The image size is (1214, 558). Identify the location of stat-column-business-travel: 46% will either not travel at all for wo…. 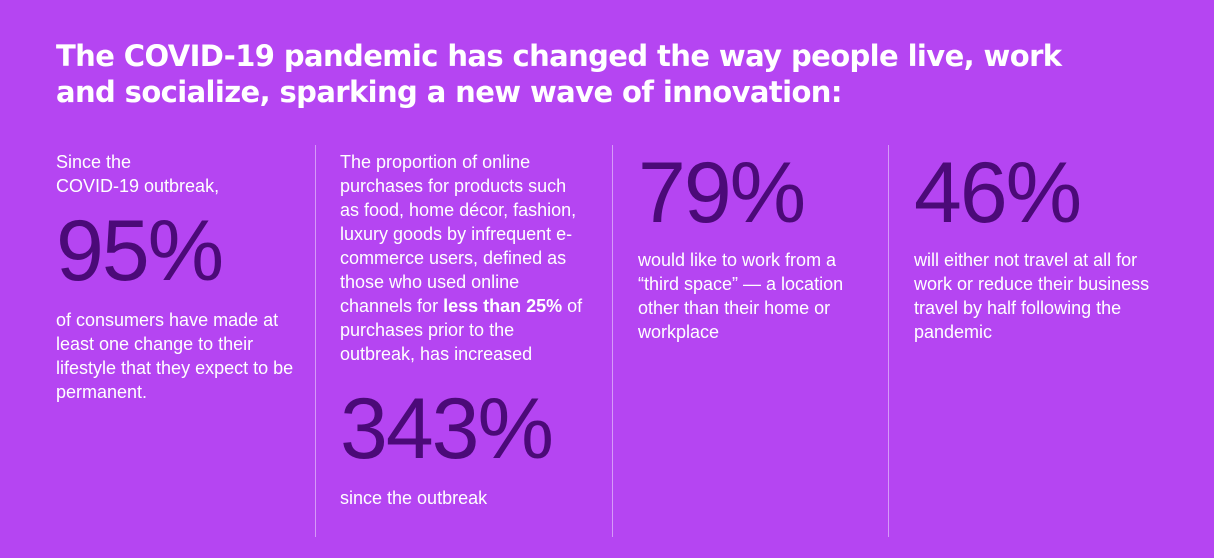
(1034, 247).